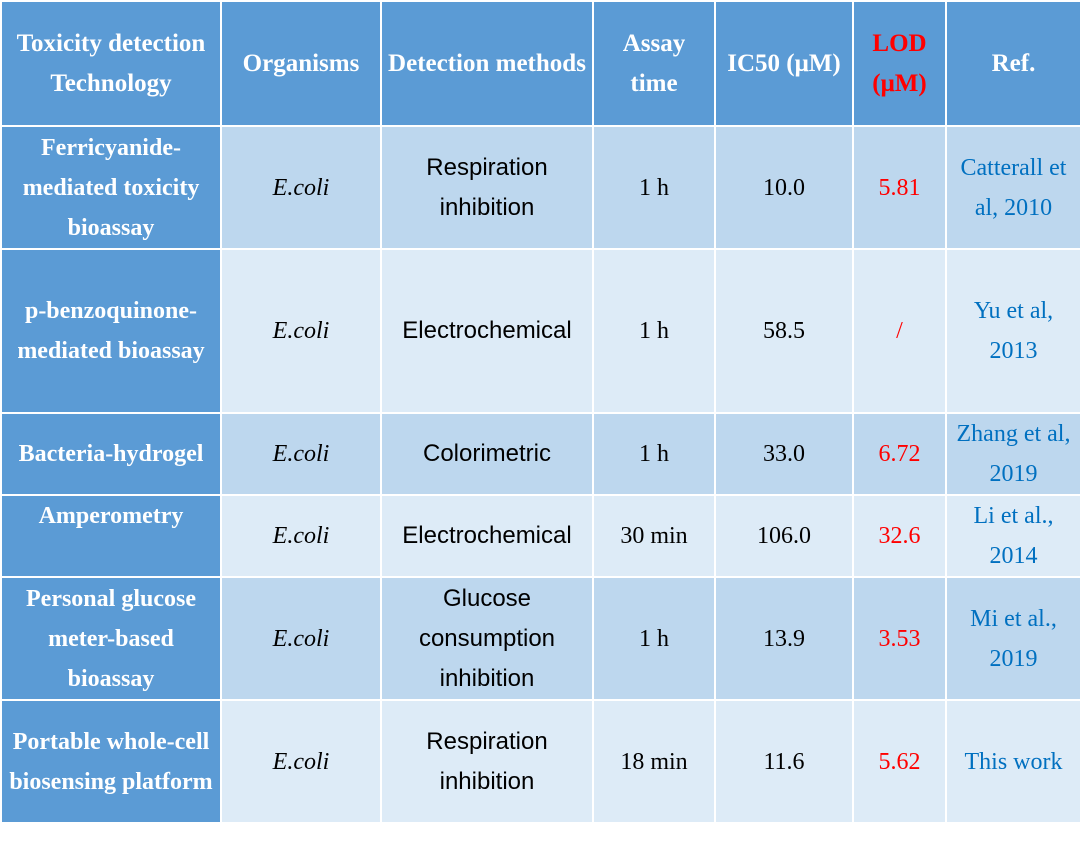 The width and height of the screenshot is (1080, 863). Describe the element at coordinates (899, 63) in the screenshot. I see `header-lod: LOD (μM)` at that location.